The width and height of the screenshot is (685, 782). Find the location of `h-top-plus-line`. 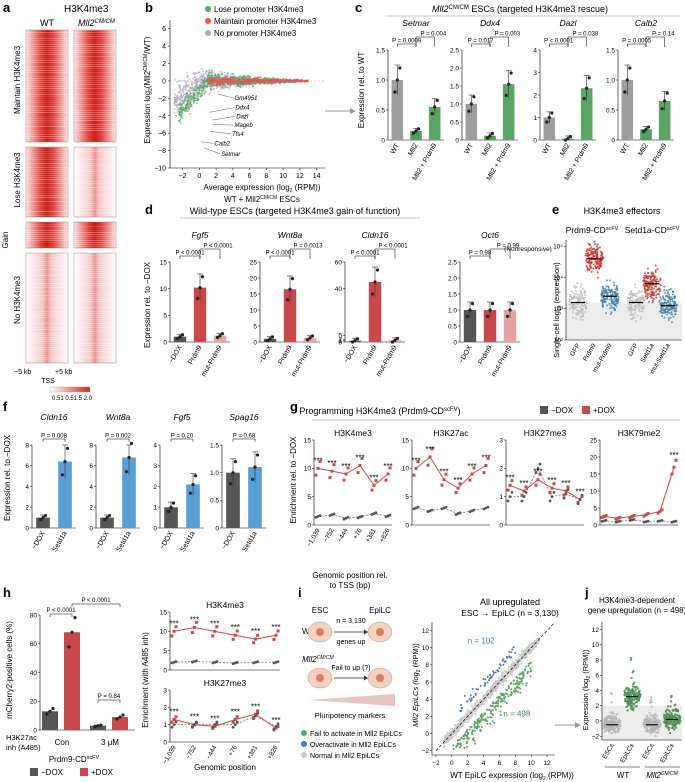

h-top-plus-line is located at coordinates (225, 633).